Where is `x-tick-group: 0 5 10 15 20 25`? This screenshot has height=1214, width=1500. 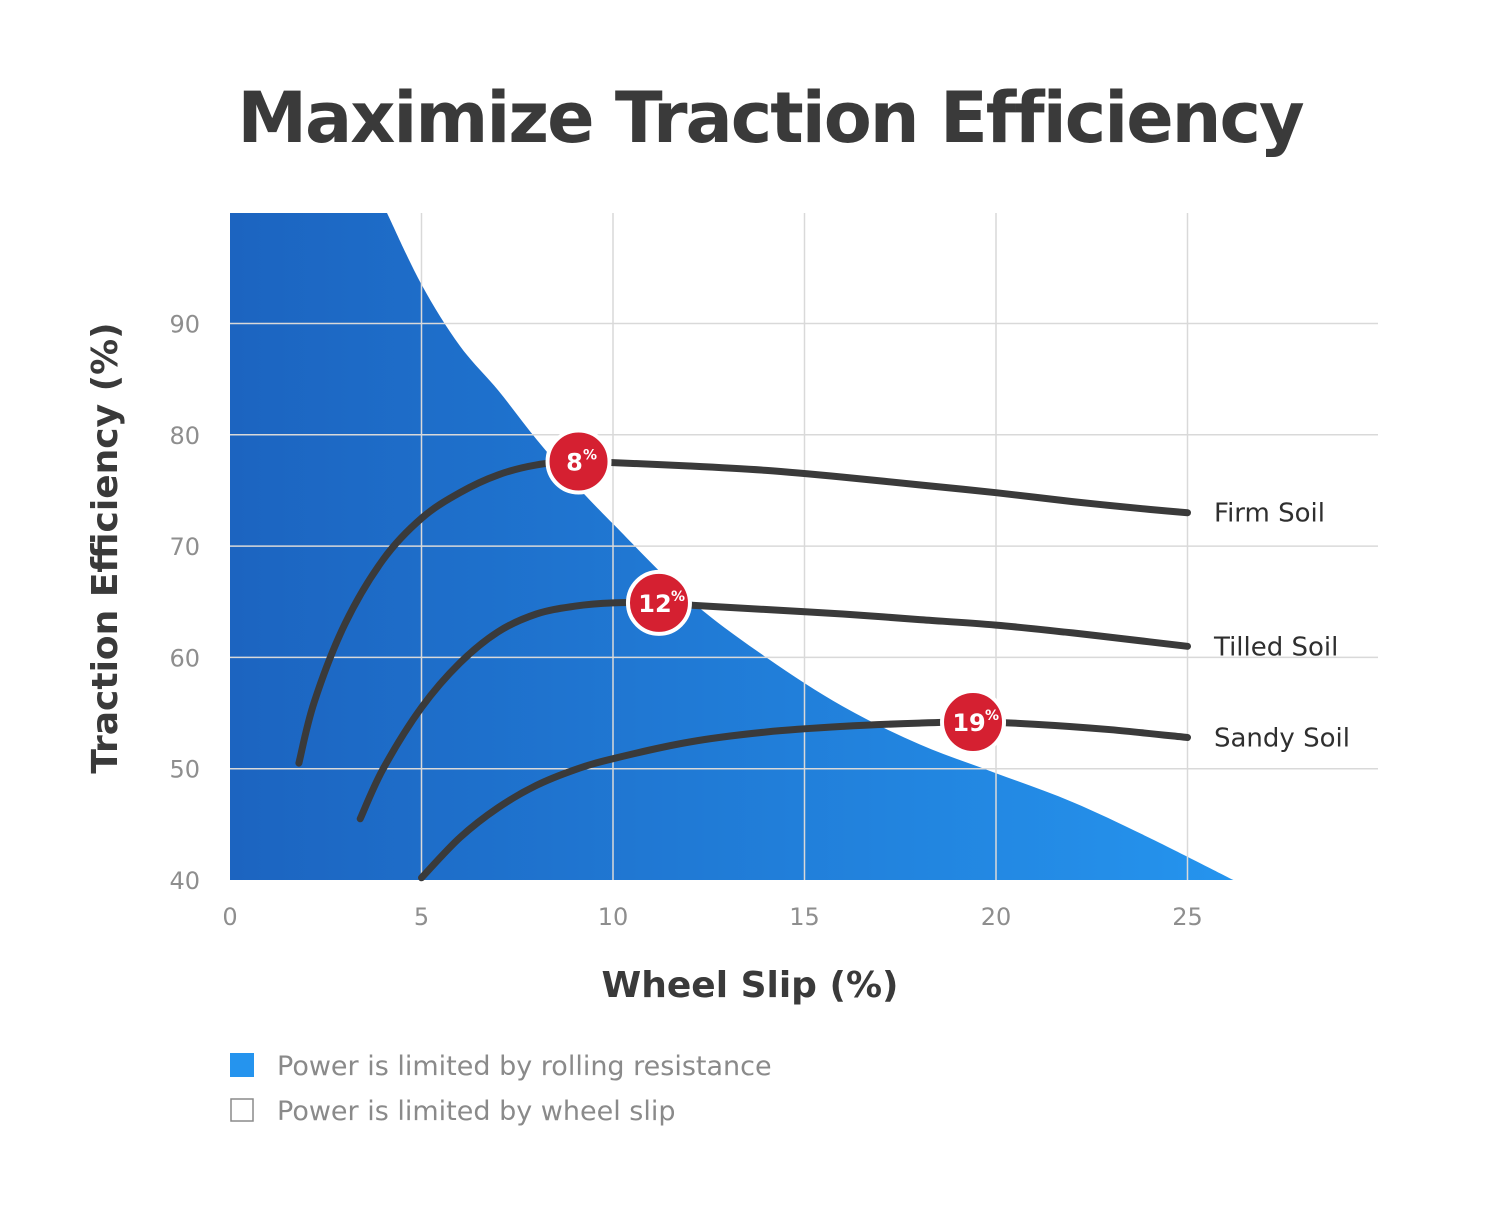 x-tick-group: 0 5 10 15 20 25 is located at coordinates (712, 917).